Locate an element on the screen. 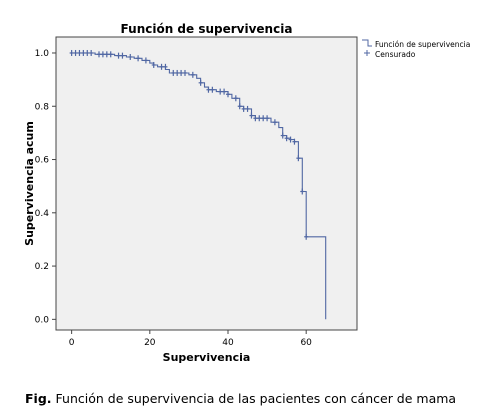 The width and height of the screenshot is (503, 416). x-tick-label: 20 is located at coordinates (150, 343).